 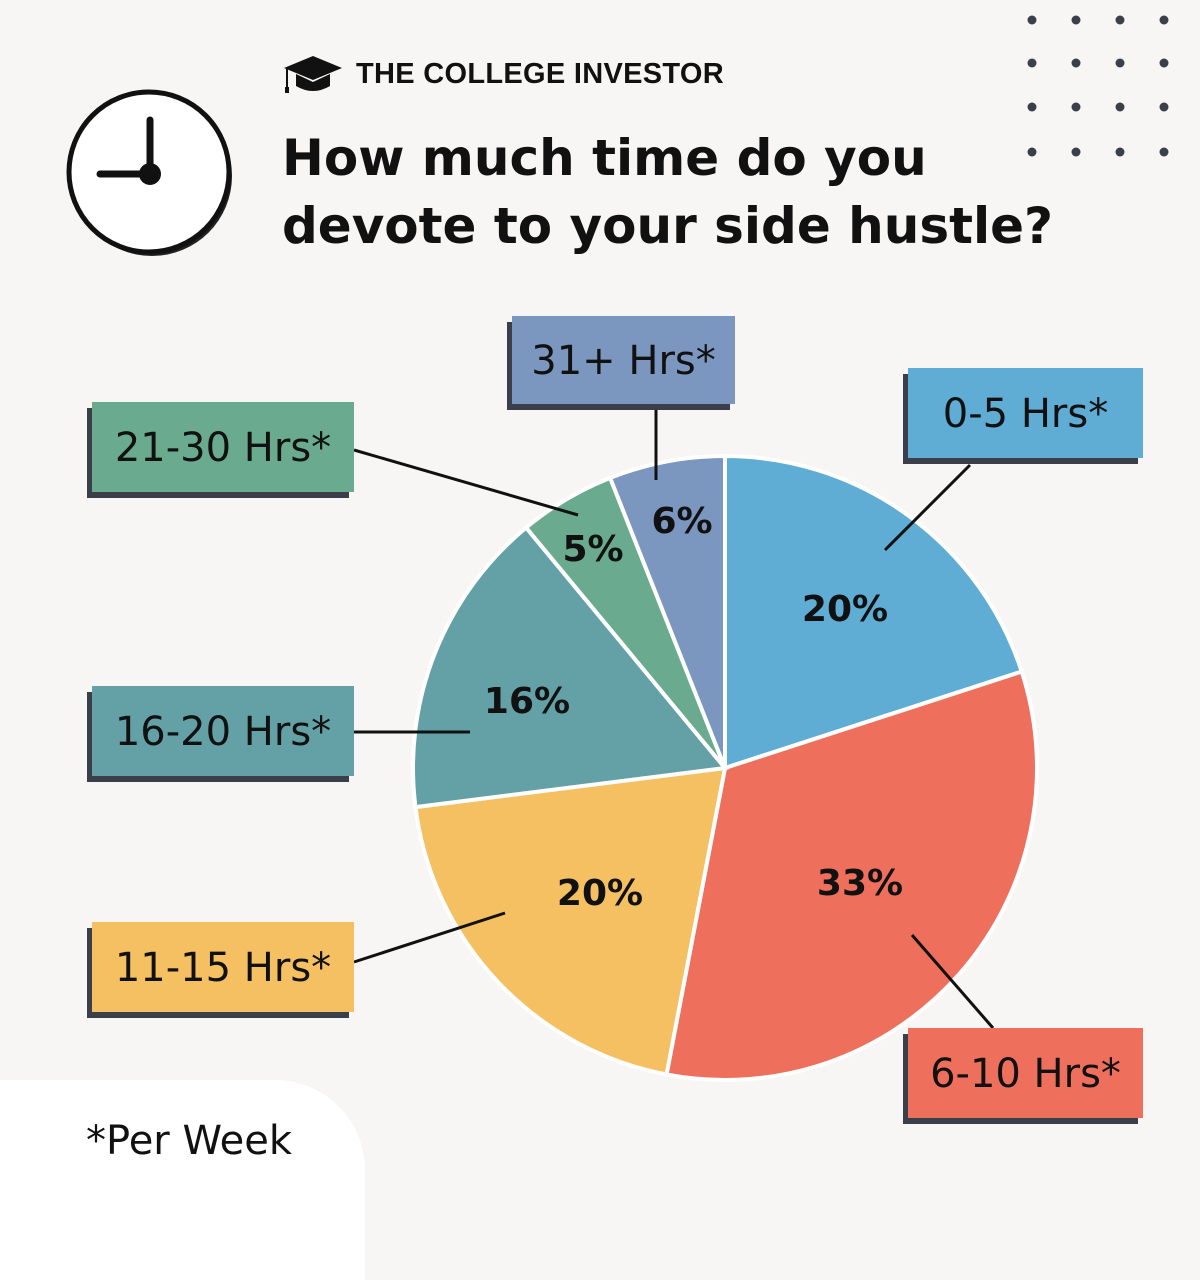 I want to click on legend-label-box: 11-15 Hrs*, so click(x=220, y=970).